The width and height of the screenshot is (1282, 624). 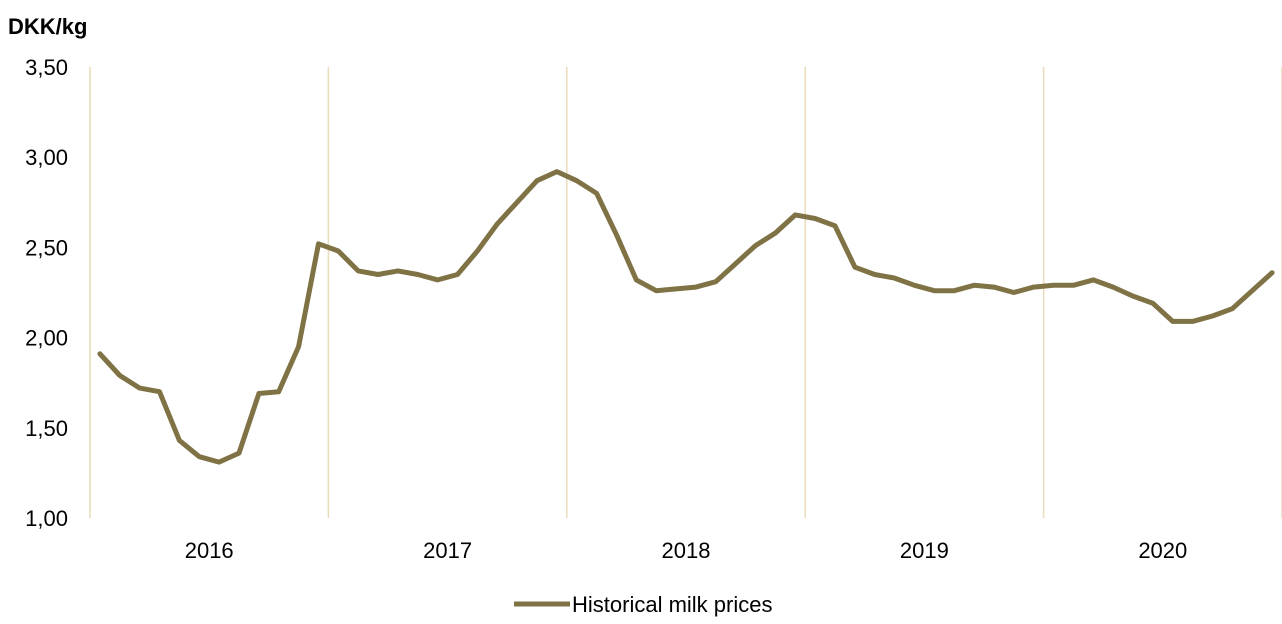 I want to click on y-tick-label: 3,00, so click(x=46, y=157).